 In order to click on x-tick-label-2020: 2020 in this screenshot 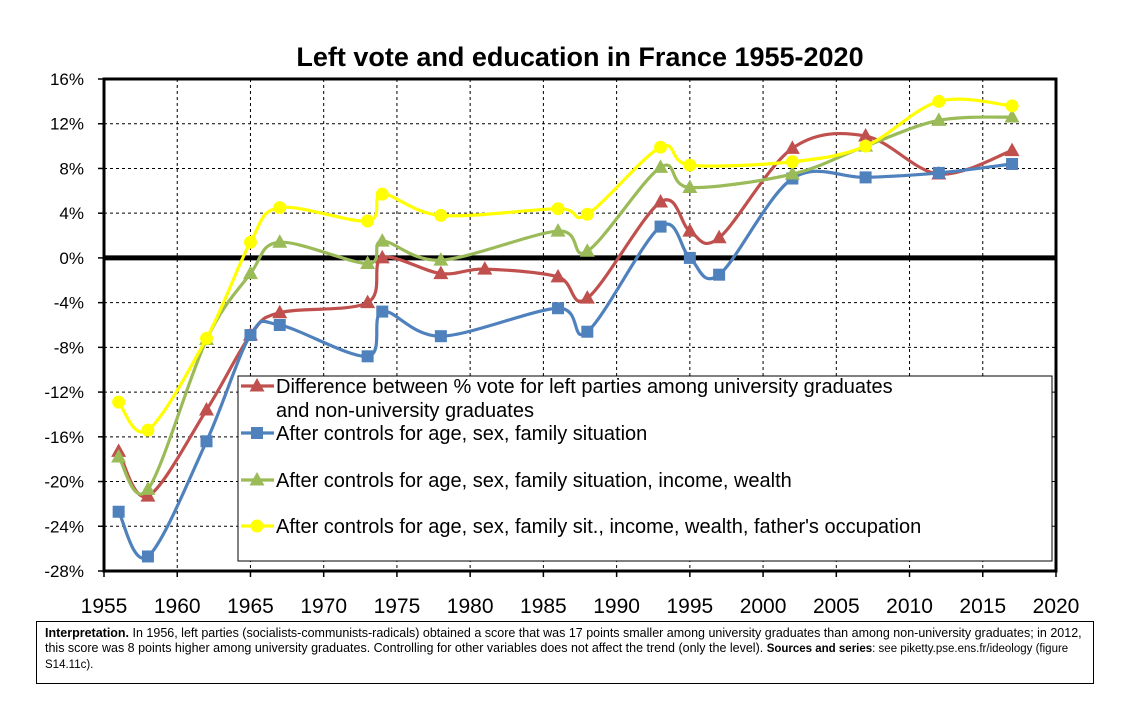, I will do `click(1056, 606)`.